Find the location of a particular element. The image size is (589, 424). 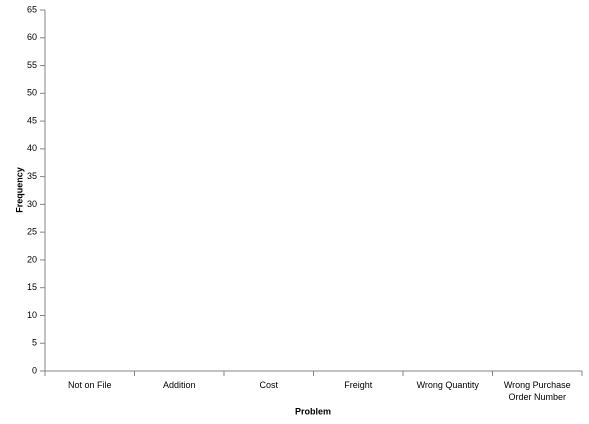

y-tick-label: 30 is located at coordinates (32, 204).